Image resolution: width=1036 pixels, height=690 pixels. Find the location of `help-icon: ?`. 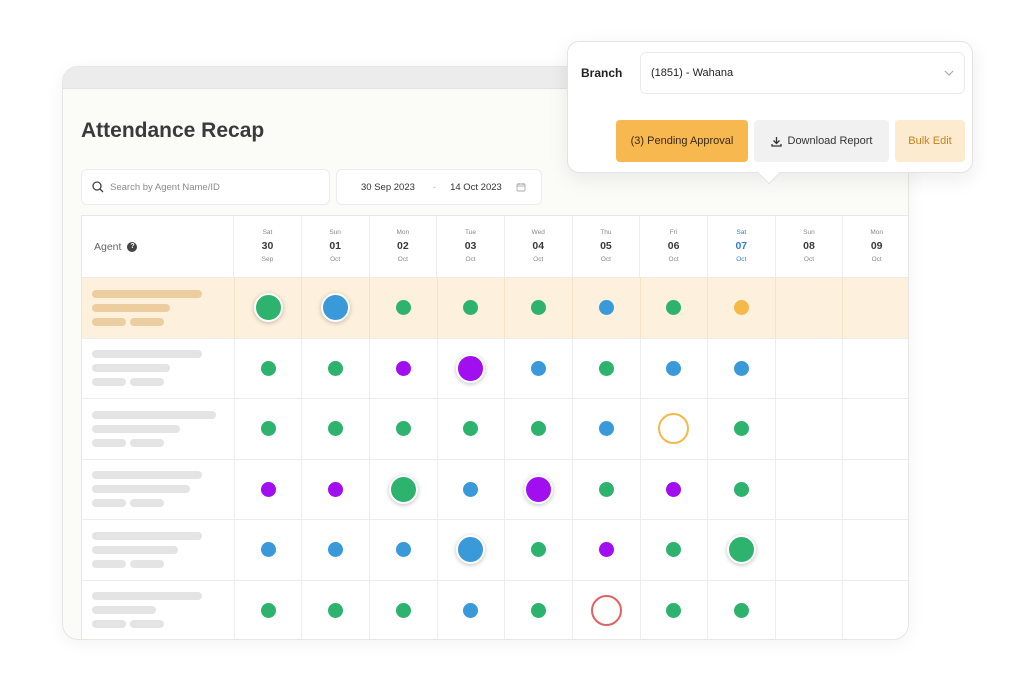

help-icon: ? is located at coordinates (132, 246).